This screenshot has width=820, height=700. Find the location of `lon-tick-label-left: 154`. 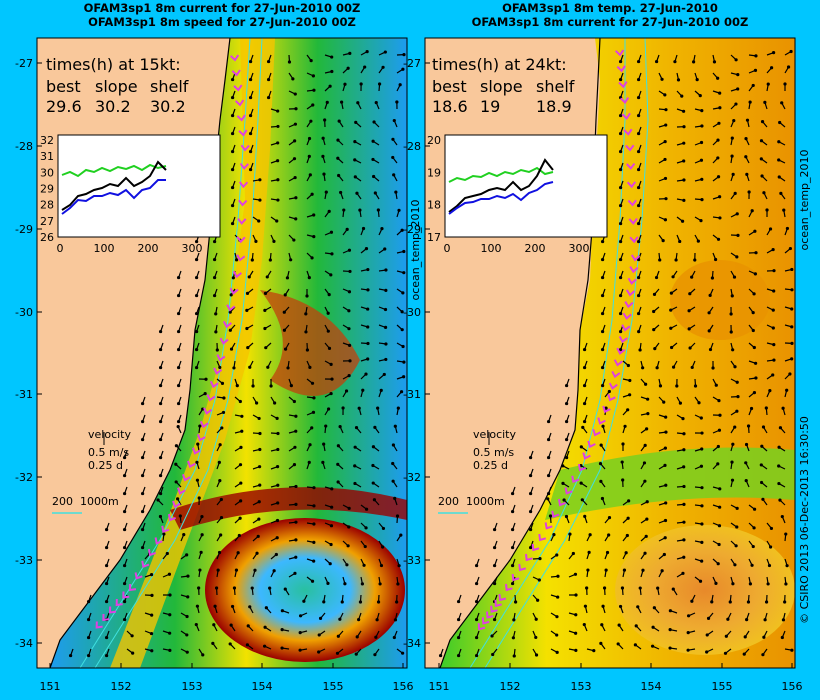

lon-tick-label-left: 154 is located at coordinates (262, 686).